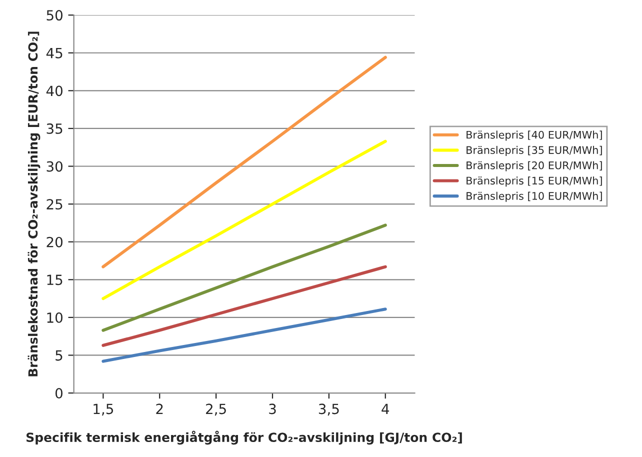  What do you see at coordinates (534, 135) in the screenshot?
I see `legend-label: Bränslepris [40 EUR/MWh]` at bounding box center [534, 135].